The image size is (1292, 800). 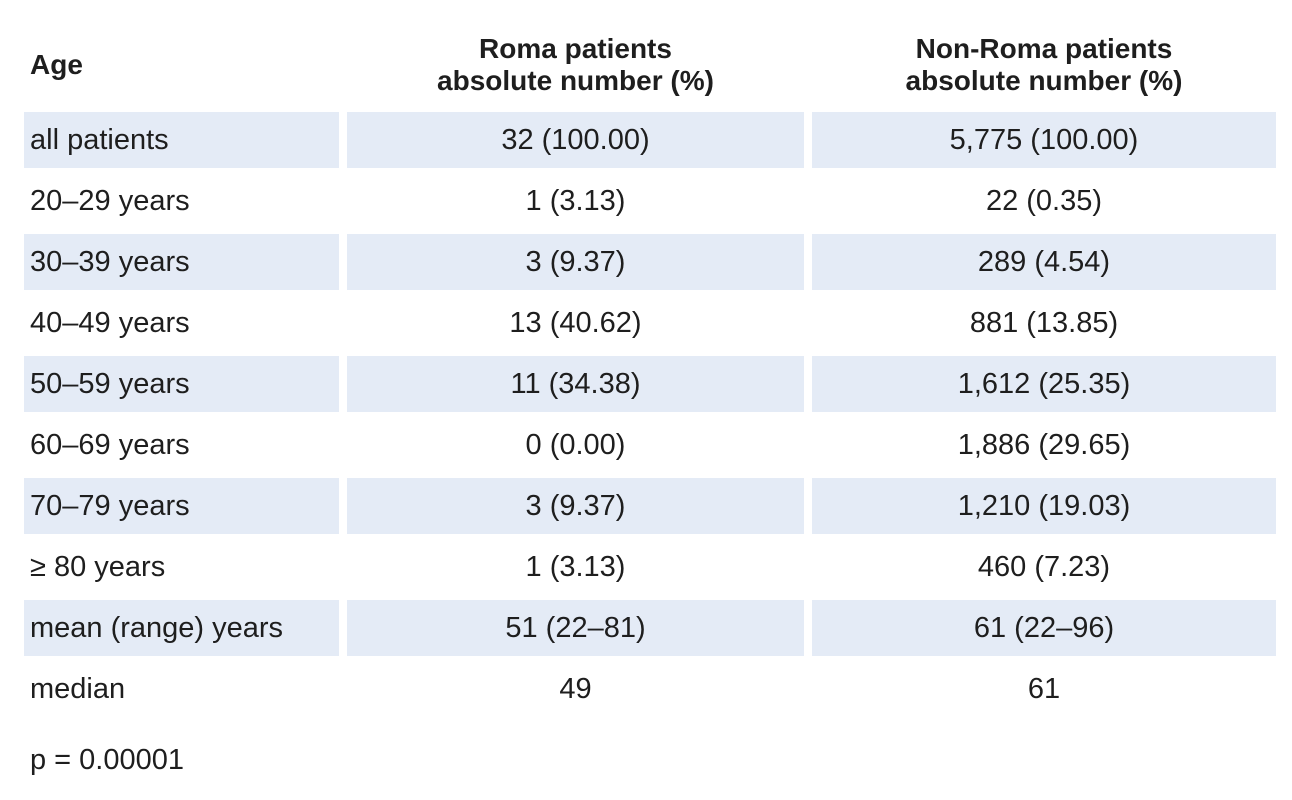 I want to click on row-label: median, so click(x=181, y=689).